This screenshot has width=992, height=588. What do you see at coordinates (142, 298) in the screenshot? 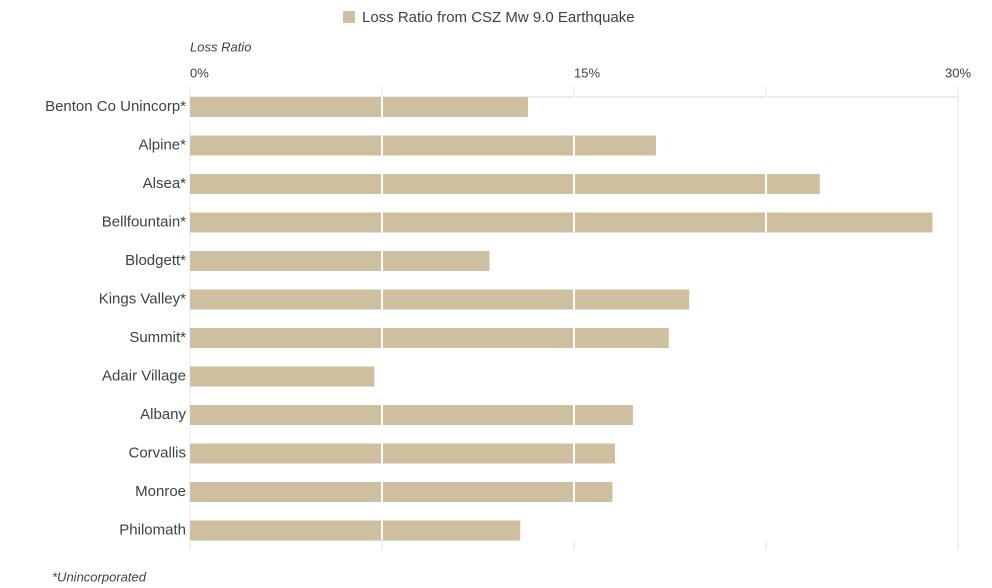
I see `y-tick-label: Kings Valley*` at bounding box center [142, 298].